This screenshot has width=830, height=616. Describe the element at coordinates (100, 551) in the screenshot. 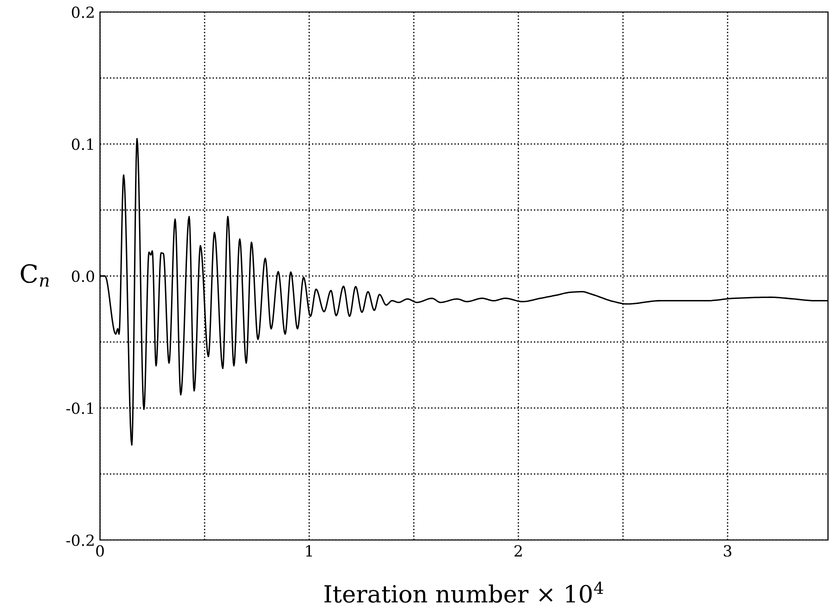

I see `x-tick-label: 0` at that location.